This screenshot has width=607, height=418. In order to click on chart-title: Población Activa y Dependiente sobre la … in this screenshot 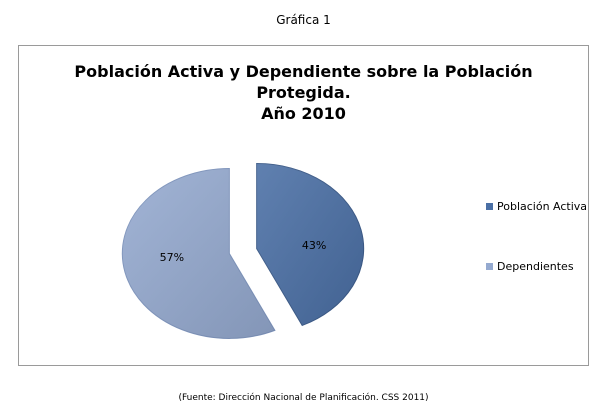, I will do `click(303, 92)`.